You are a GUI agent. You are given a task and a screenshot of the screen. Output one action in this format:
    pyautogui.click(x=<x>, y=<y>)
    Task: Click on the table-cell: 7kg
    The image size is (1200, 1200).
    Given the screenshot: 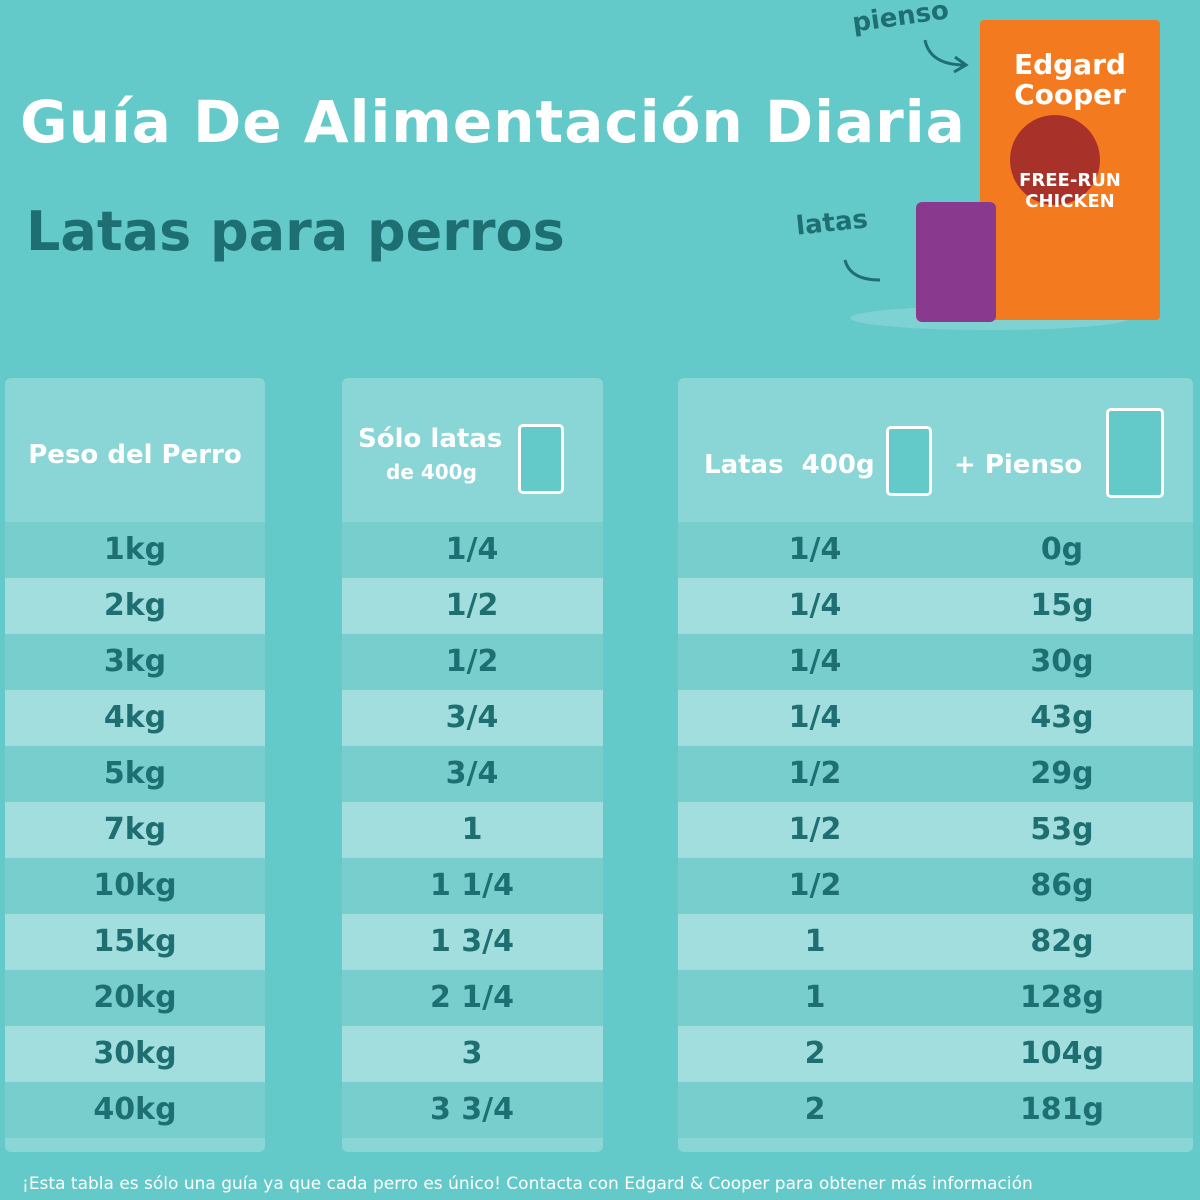 What is the action you would take?
    pyautogui.click(x=135, y=829)
    